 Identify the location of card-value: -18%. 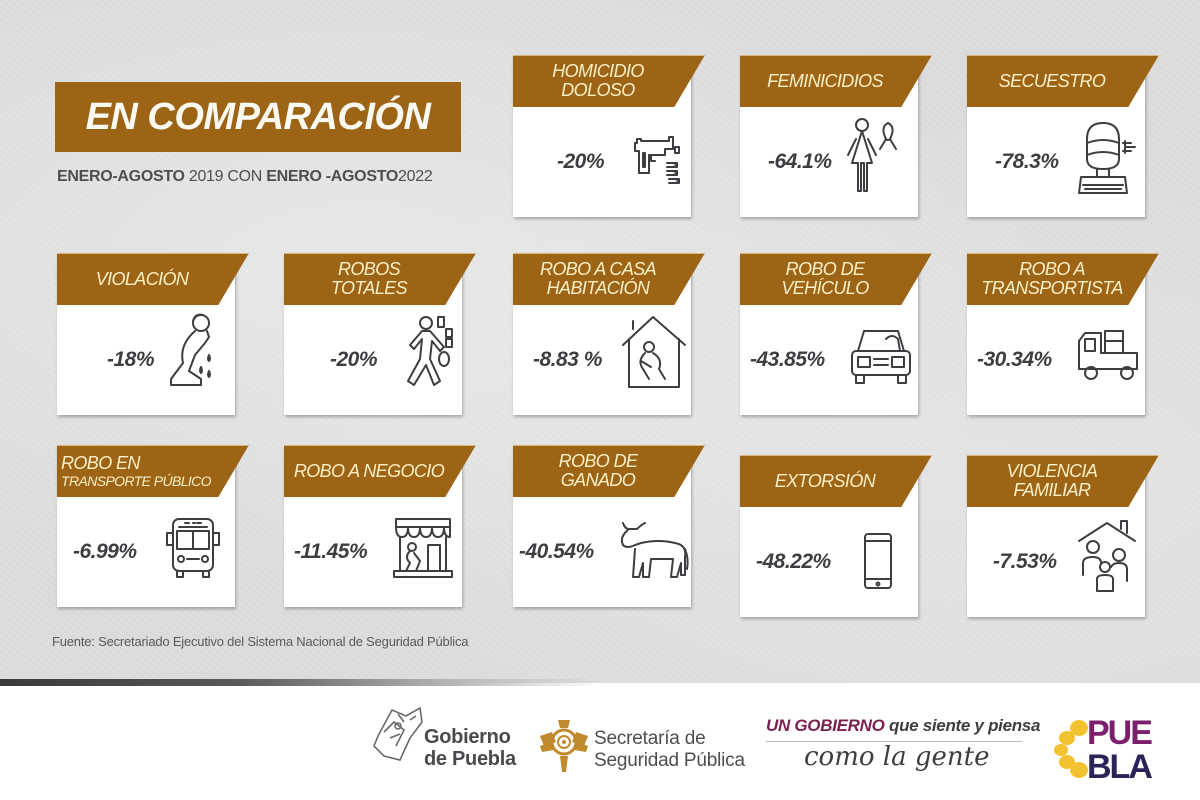
(131, 359).